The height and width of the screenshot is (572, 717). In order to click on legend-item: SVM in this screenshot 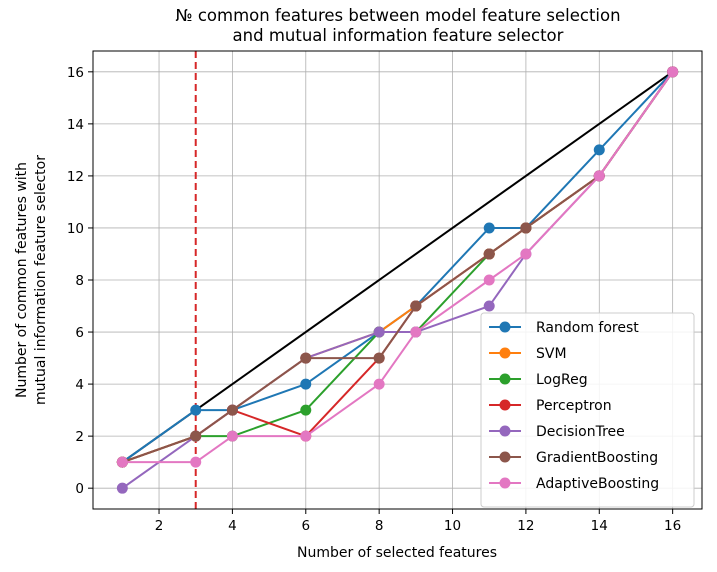, I will do `click(528, 354)`.